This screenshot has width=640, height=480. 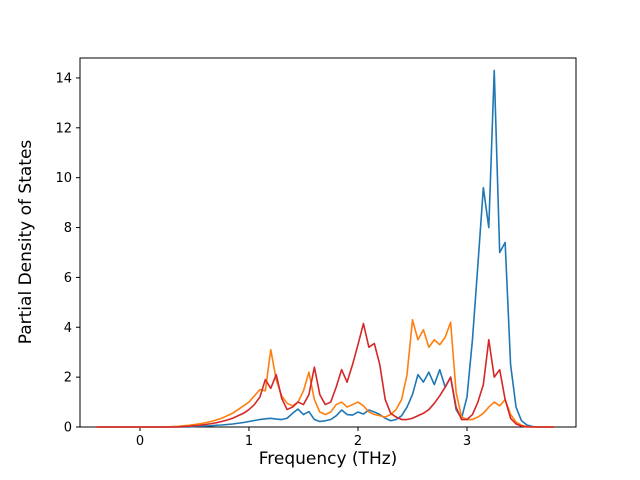 I want to click on y-tick-label: 2, so click(x=68, y=378).